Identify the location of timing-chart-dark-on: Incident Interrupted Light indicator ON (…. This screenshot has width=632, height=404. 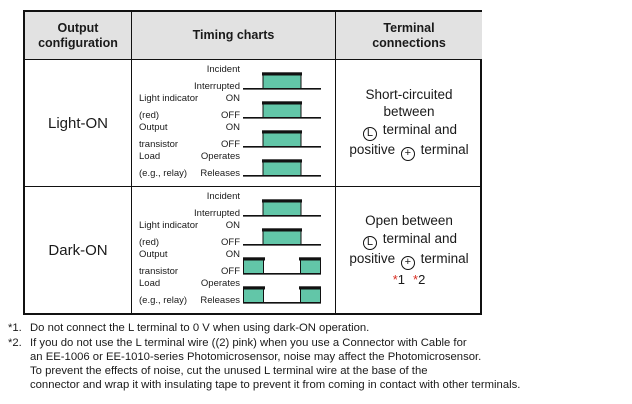
(234, 250).